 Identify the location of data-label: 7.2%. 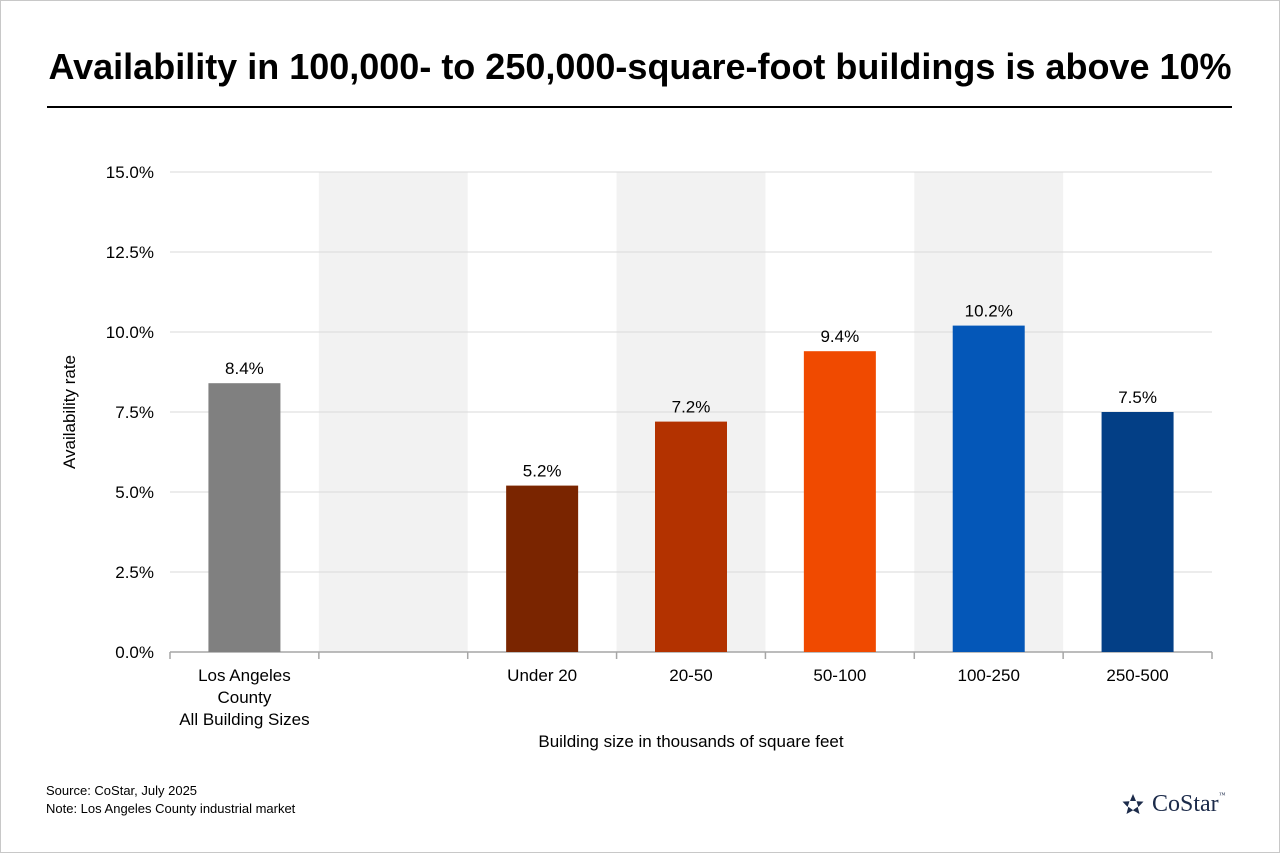
(691, 407).